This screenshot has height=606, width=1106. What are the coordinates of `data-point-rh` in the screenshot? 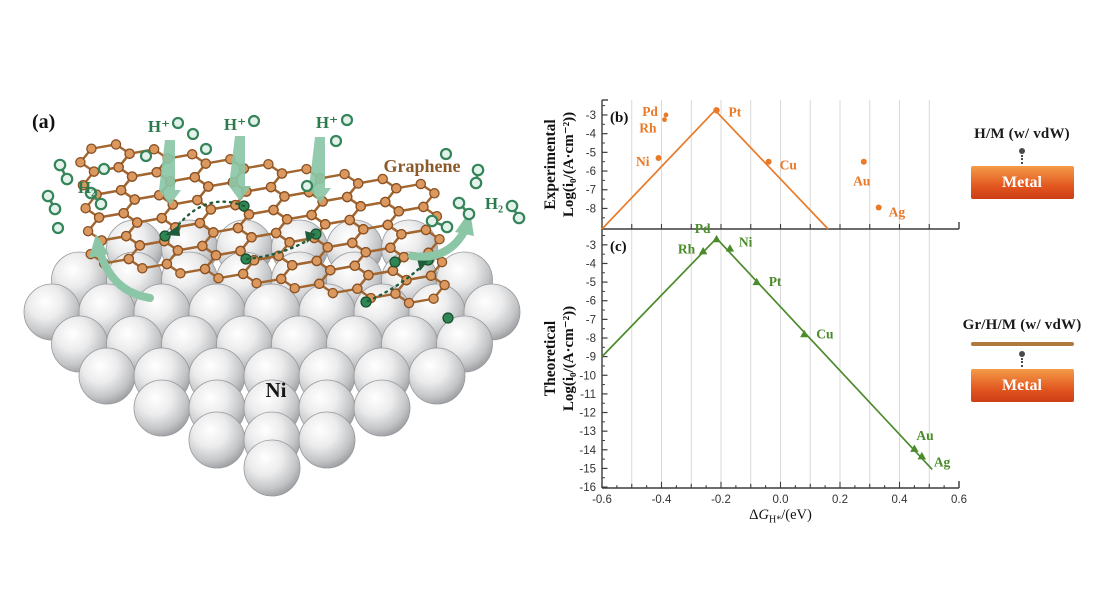 It's located at (703, 250).